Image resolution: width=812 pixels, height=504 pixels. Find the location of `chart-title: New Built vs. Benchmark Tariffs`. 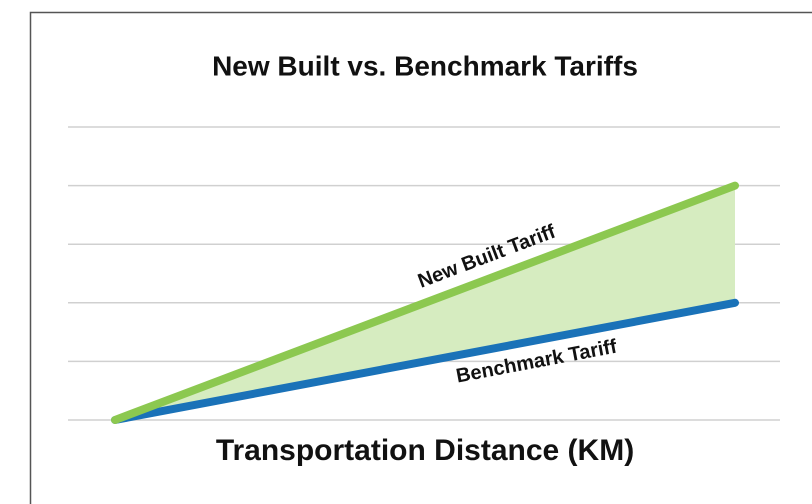

chart-title: New Built vs. Benchmark Tariffs is located at coordinates (425, 65).